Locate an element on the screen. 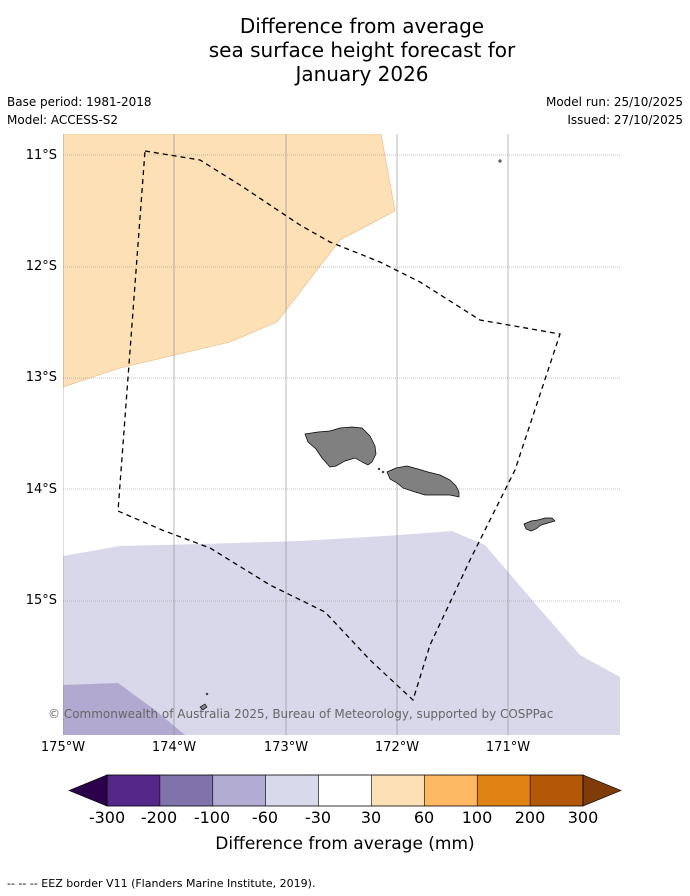 The image size is (690, 896). strong-negative-anomaly-region is located at coordinates (124, 709).